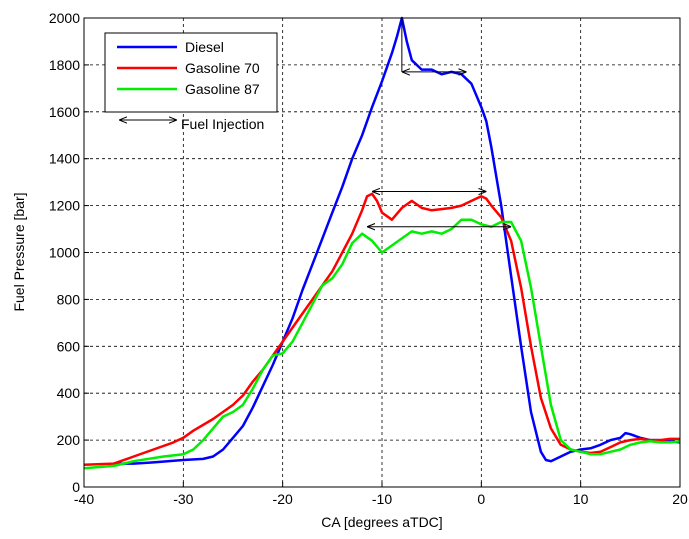  I want to click on y-tick-label: 1600, so click(64, 112).